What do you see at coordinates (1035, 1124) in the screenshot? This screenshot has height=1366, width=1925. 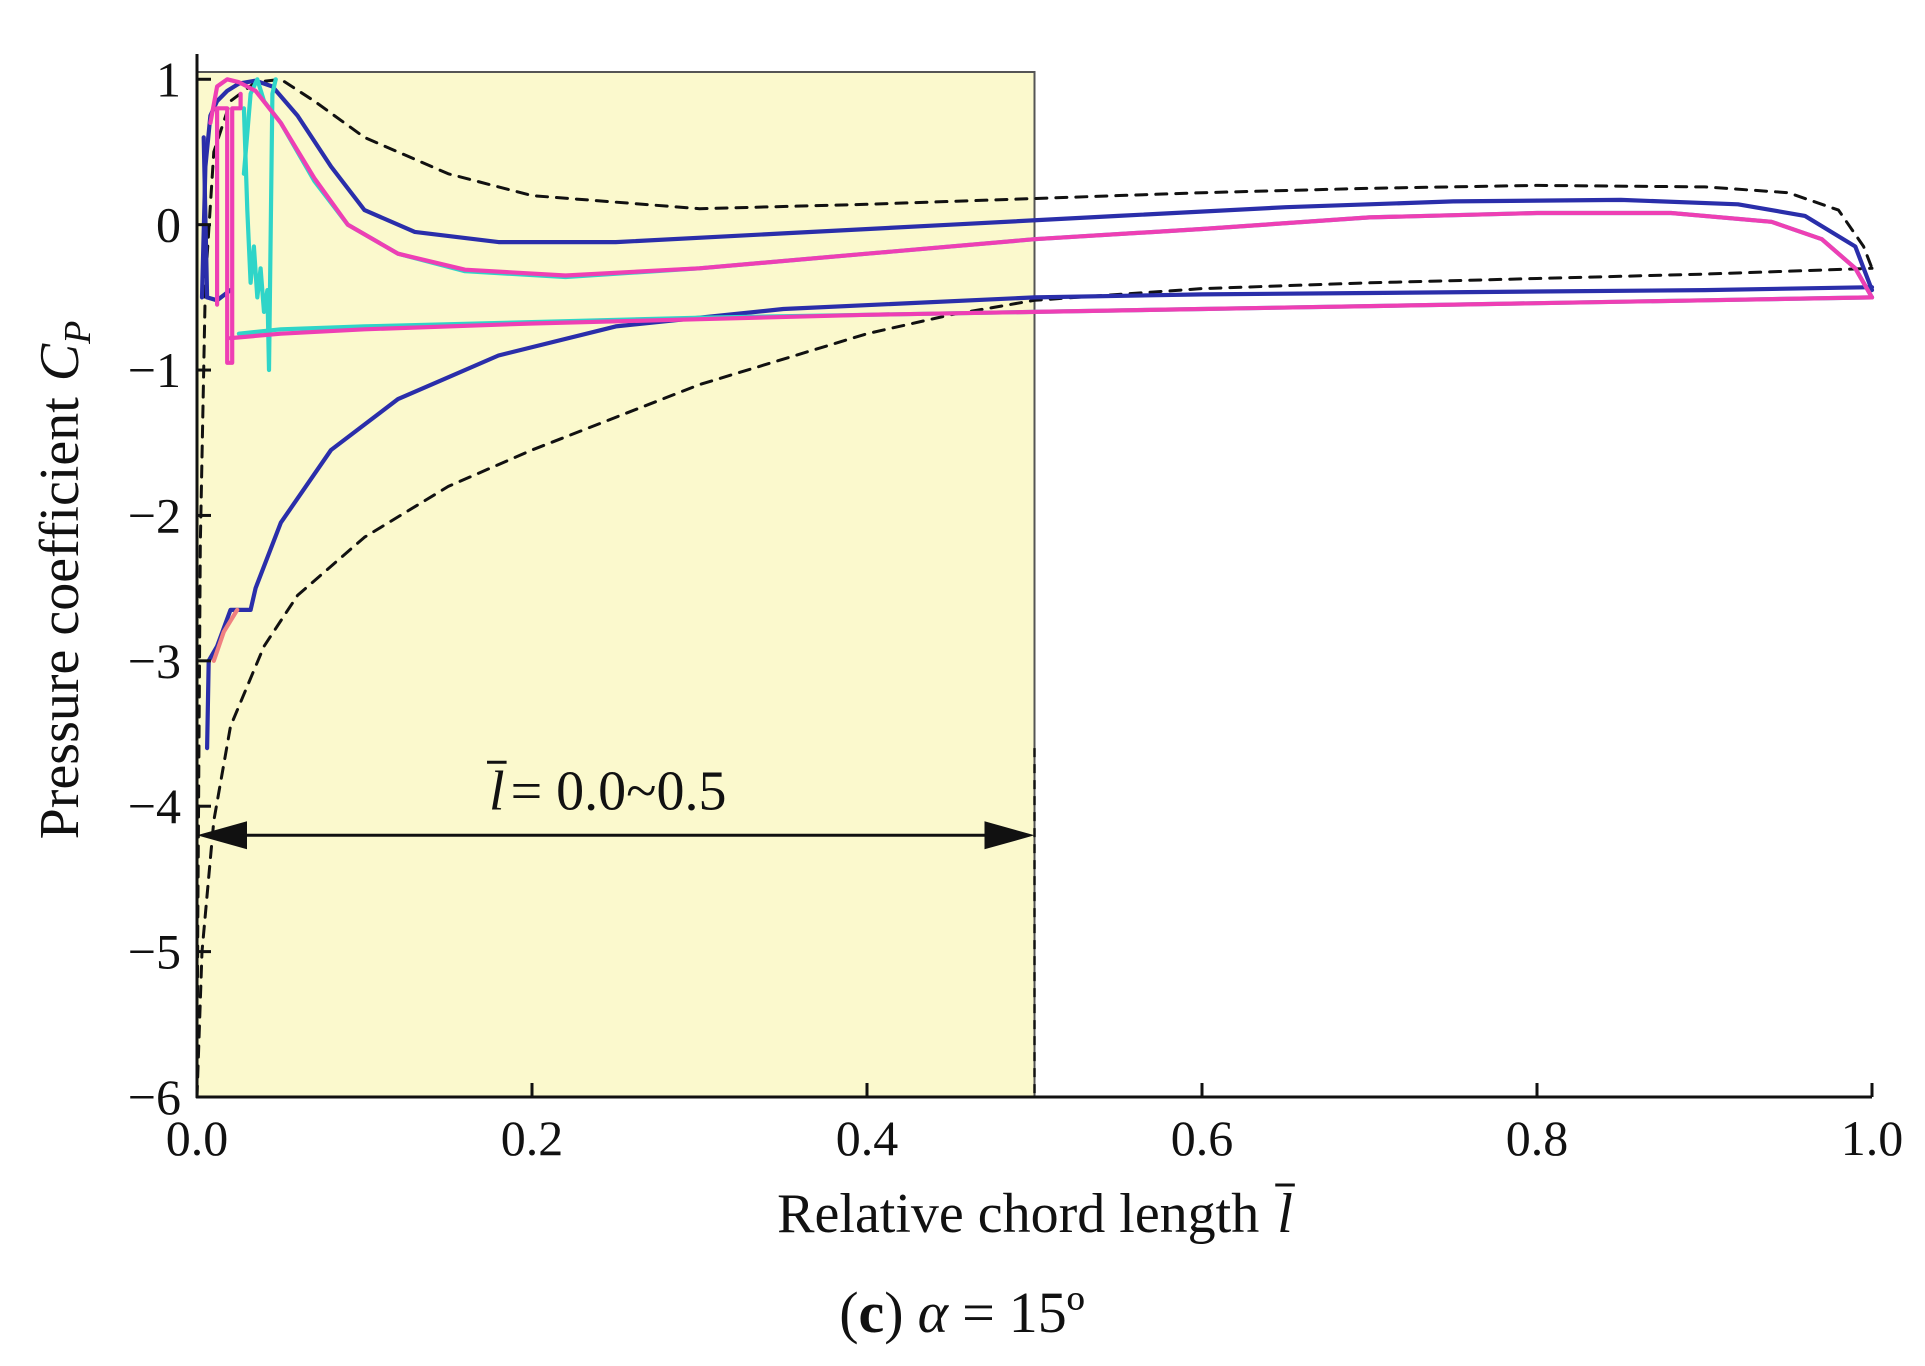 I see `x-ticks: 0.0 0.2 0.4 0.6 0.8 1.0` at bounding box center [1035, 1124].